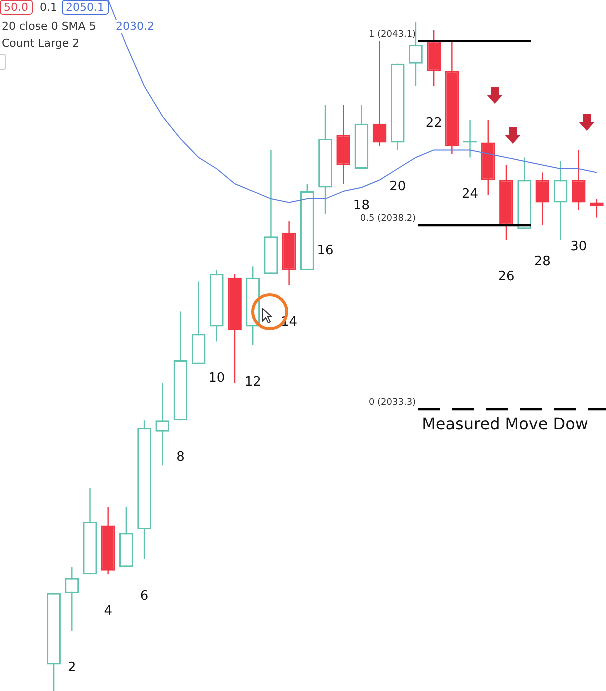 Image resolution: width=606 pixels, height=691 pixels. Describe the element at coordinates (579, 247) in the screenshot. I see `text: 30` at that location.